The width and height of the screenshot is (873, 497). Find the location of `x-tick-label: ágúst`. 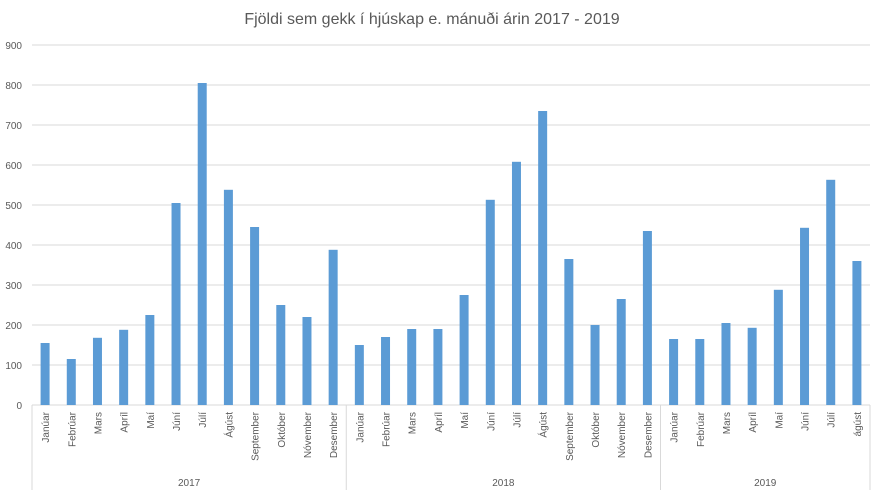

x-tick-label: ágúst is located at coordinates (858, 424).